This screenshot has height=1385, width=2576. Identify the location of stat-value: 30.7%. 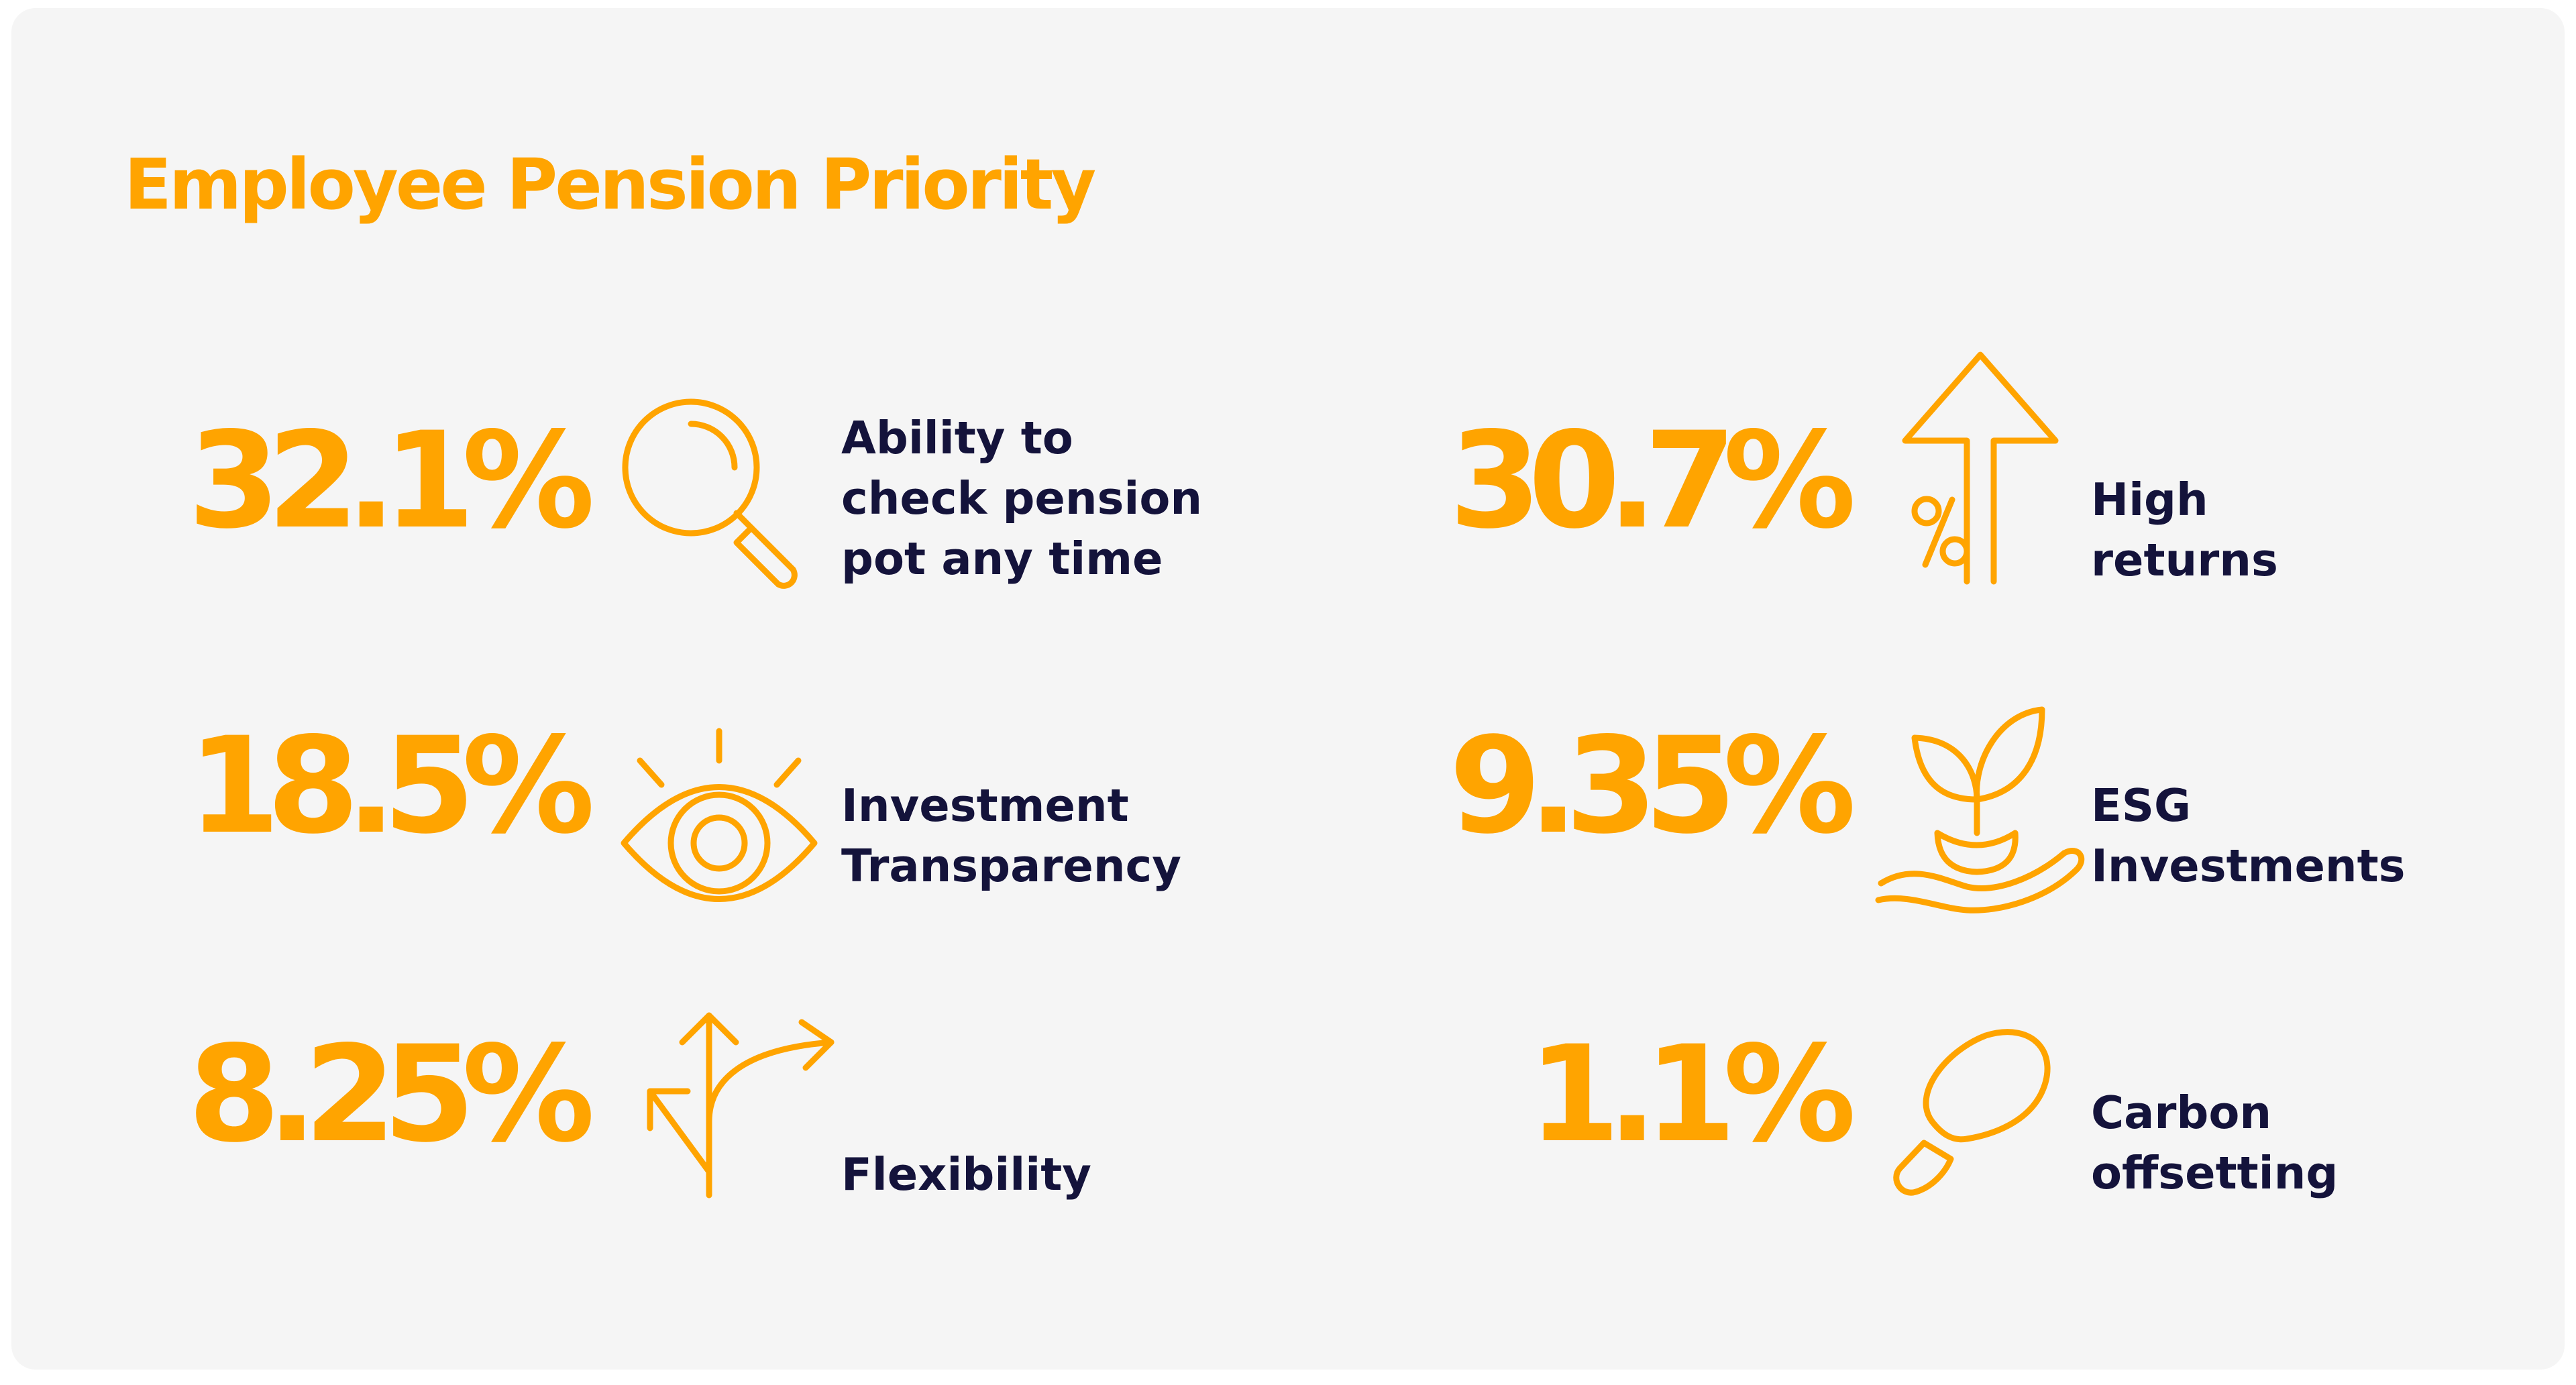
(1652, 480).